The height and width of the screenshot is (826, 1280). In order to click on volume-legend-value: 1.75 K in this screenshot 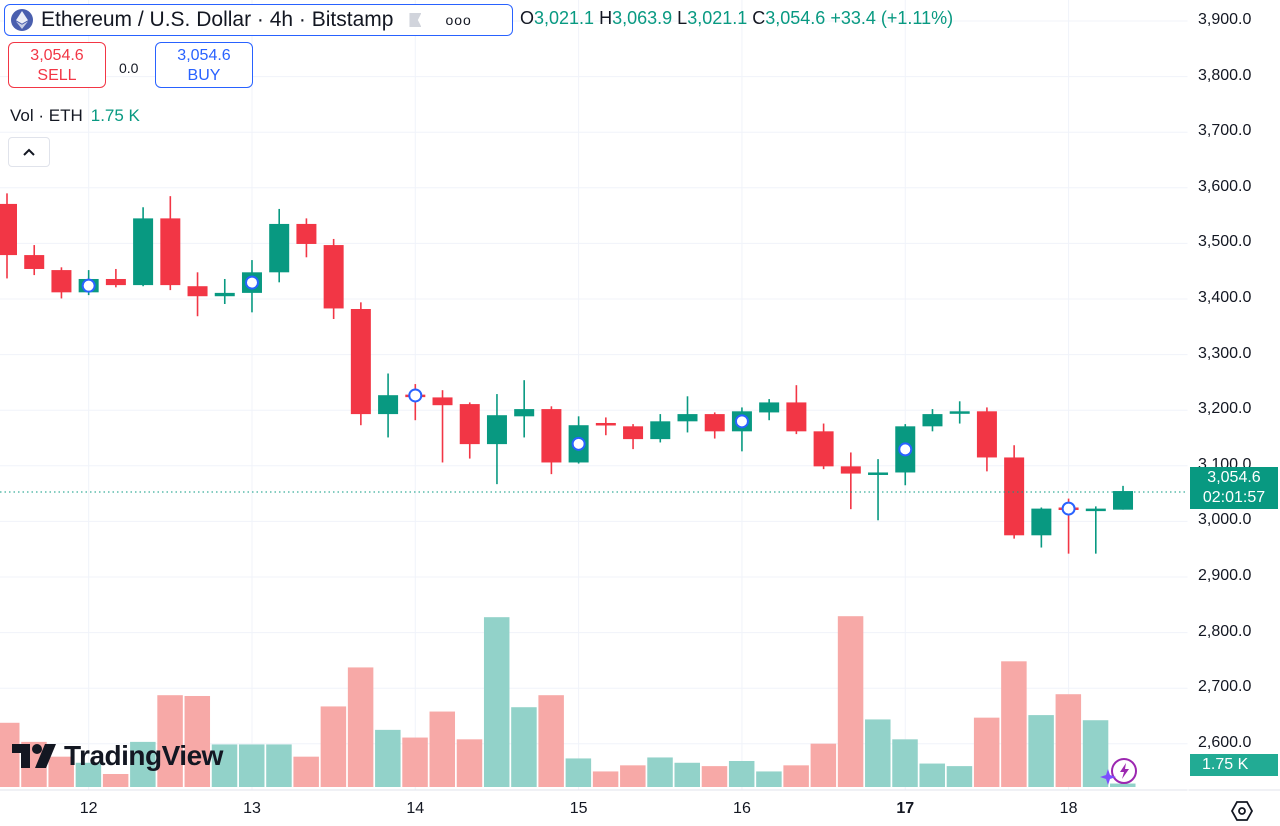, I will do `click(115, 115)`.